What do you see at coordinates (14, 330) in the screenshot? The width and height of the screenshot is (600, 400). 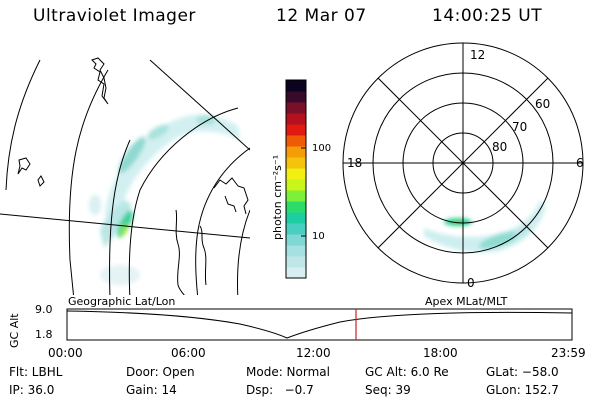 I see `timeline-axis-label: GC Alt` at bounding box center [14, 330].